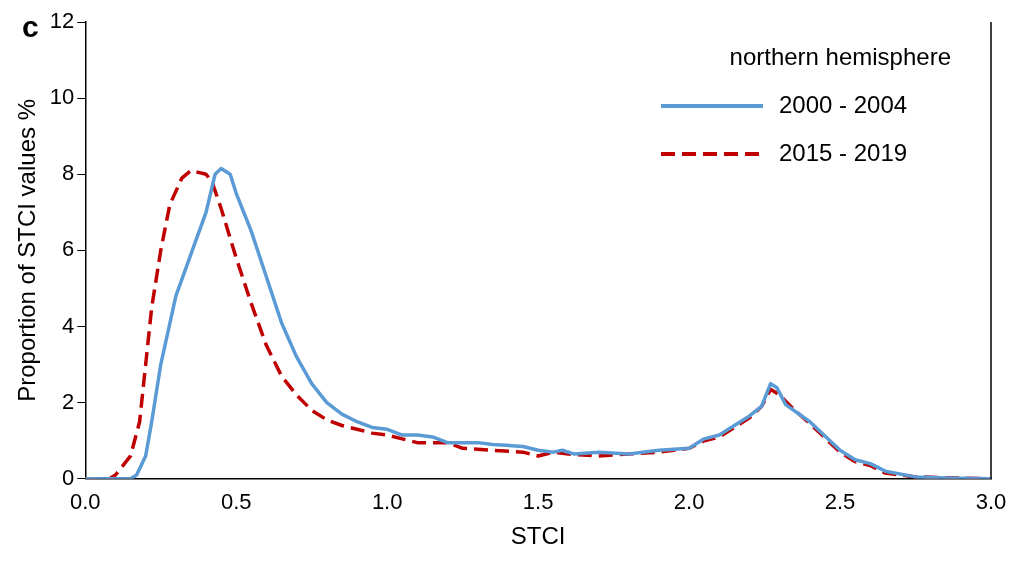  I want to click on y-axis-title: Proportion of STCI values %, so click(27, 250).